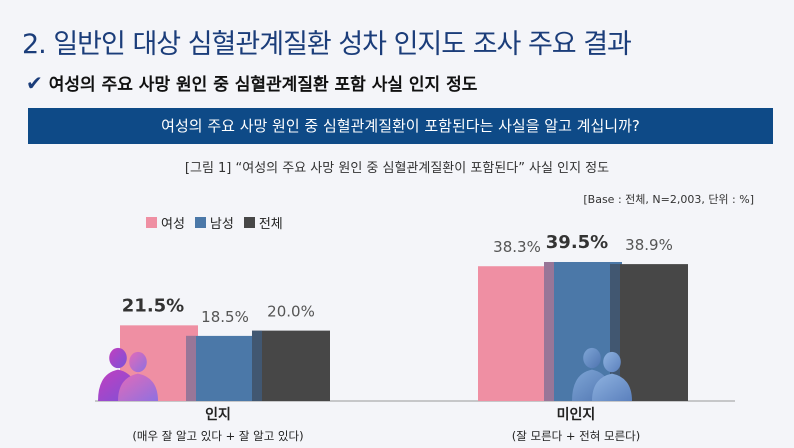 The width and height of the screenshot is (794, 448). Describe the element at coordinates (577, 242) in the screenshot. I see `data-label-1-1: 39.5%` at that location.